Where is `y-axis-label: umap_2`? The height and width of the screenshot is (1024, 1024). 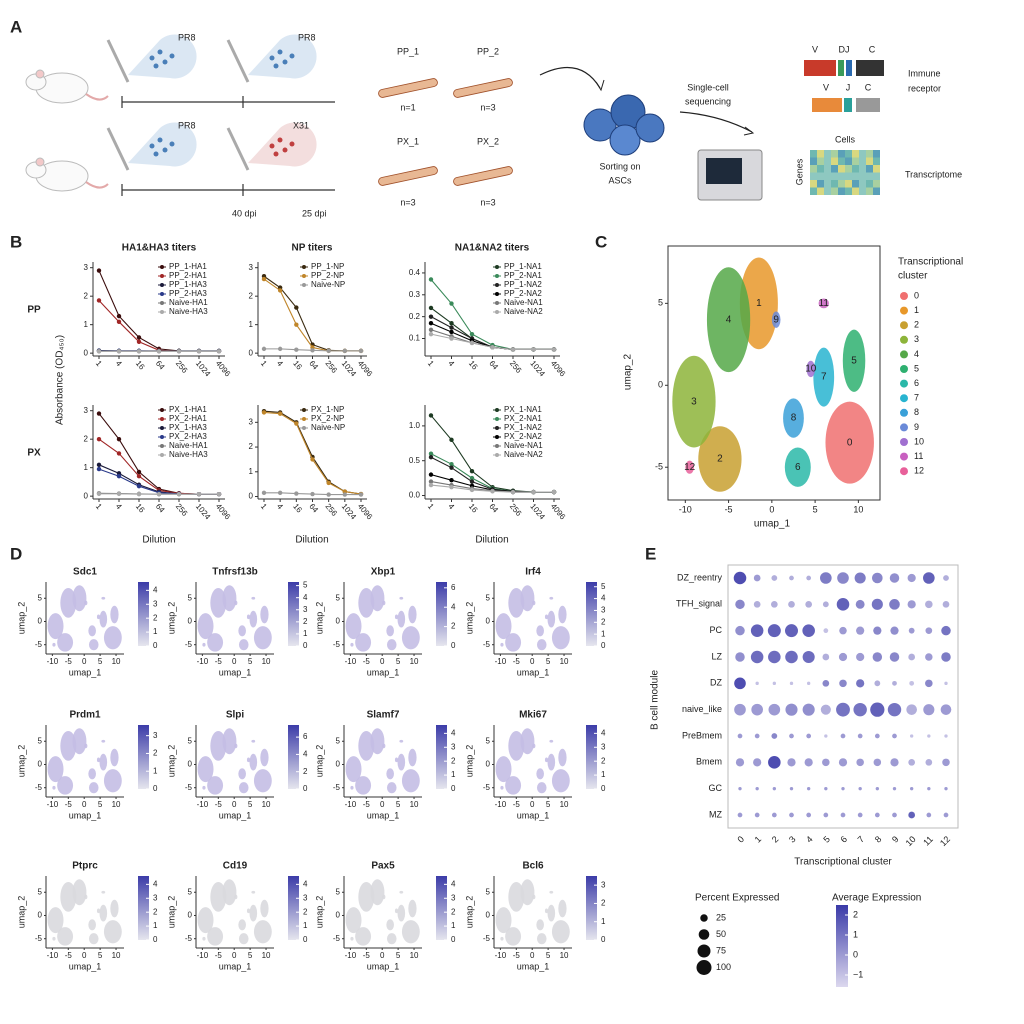
y-axis-label: umap_2 is located at coordinates (21, 912).